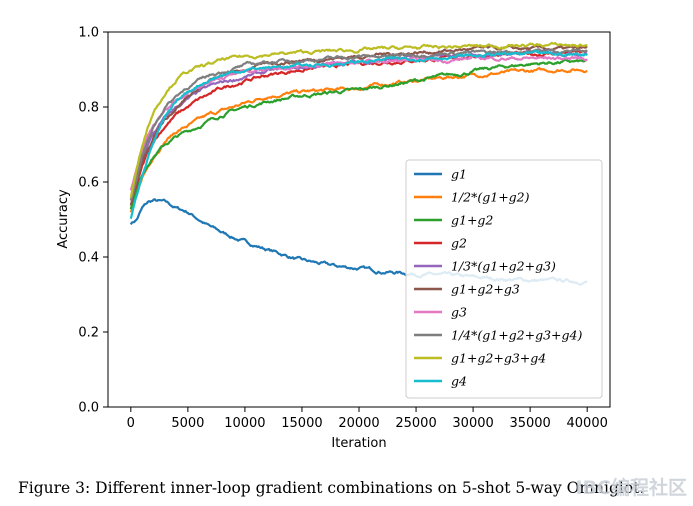 The width and height of the screenshot is (693, 506). What do you see at coordinates (63, 219) in the screenshot?
I see `y-axis-label: Accuracy` at bounding box center [63, 219].